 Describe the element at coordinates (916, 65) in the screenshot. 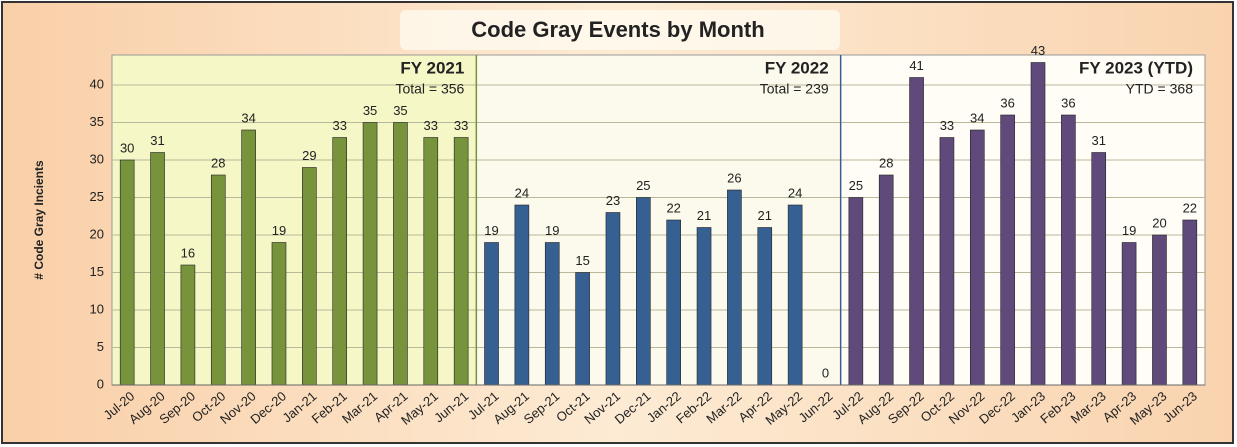

I see `value-label: 41` at that location.